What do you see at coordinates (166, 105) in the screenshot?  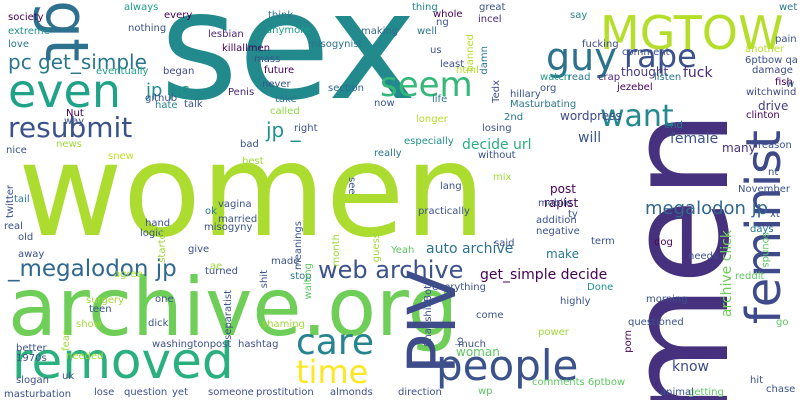 I see `word: hate` at bounding box center [166, 105].